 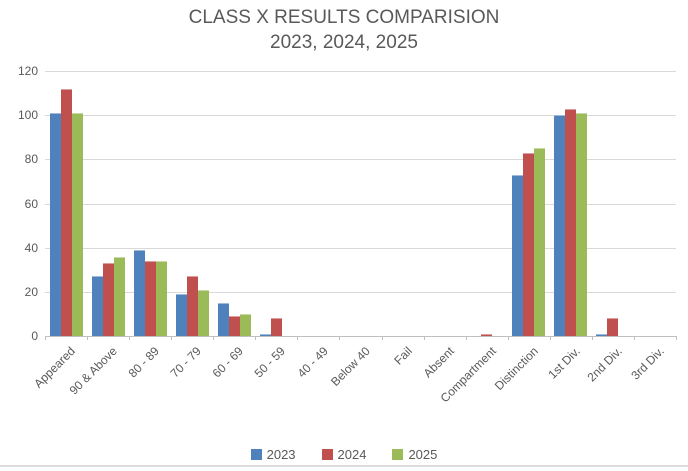 I want to click on bar-2025-distinction, so click(x=540, y=242).